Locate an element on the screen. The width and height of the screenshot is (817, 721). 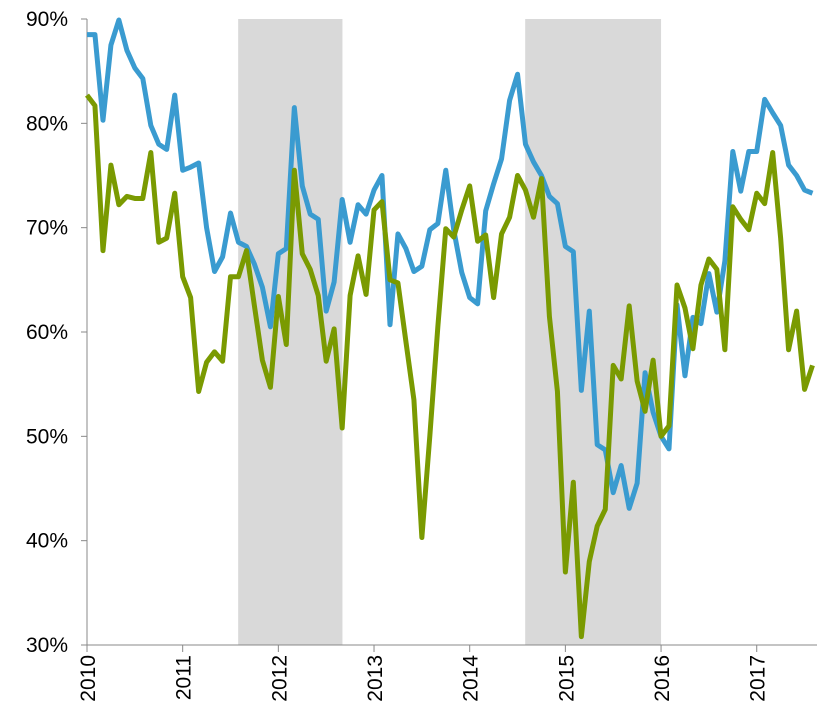
x-tick-label: 2011 is located at coordinates (184, 677).